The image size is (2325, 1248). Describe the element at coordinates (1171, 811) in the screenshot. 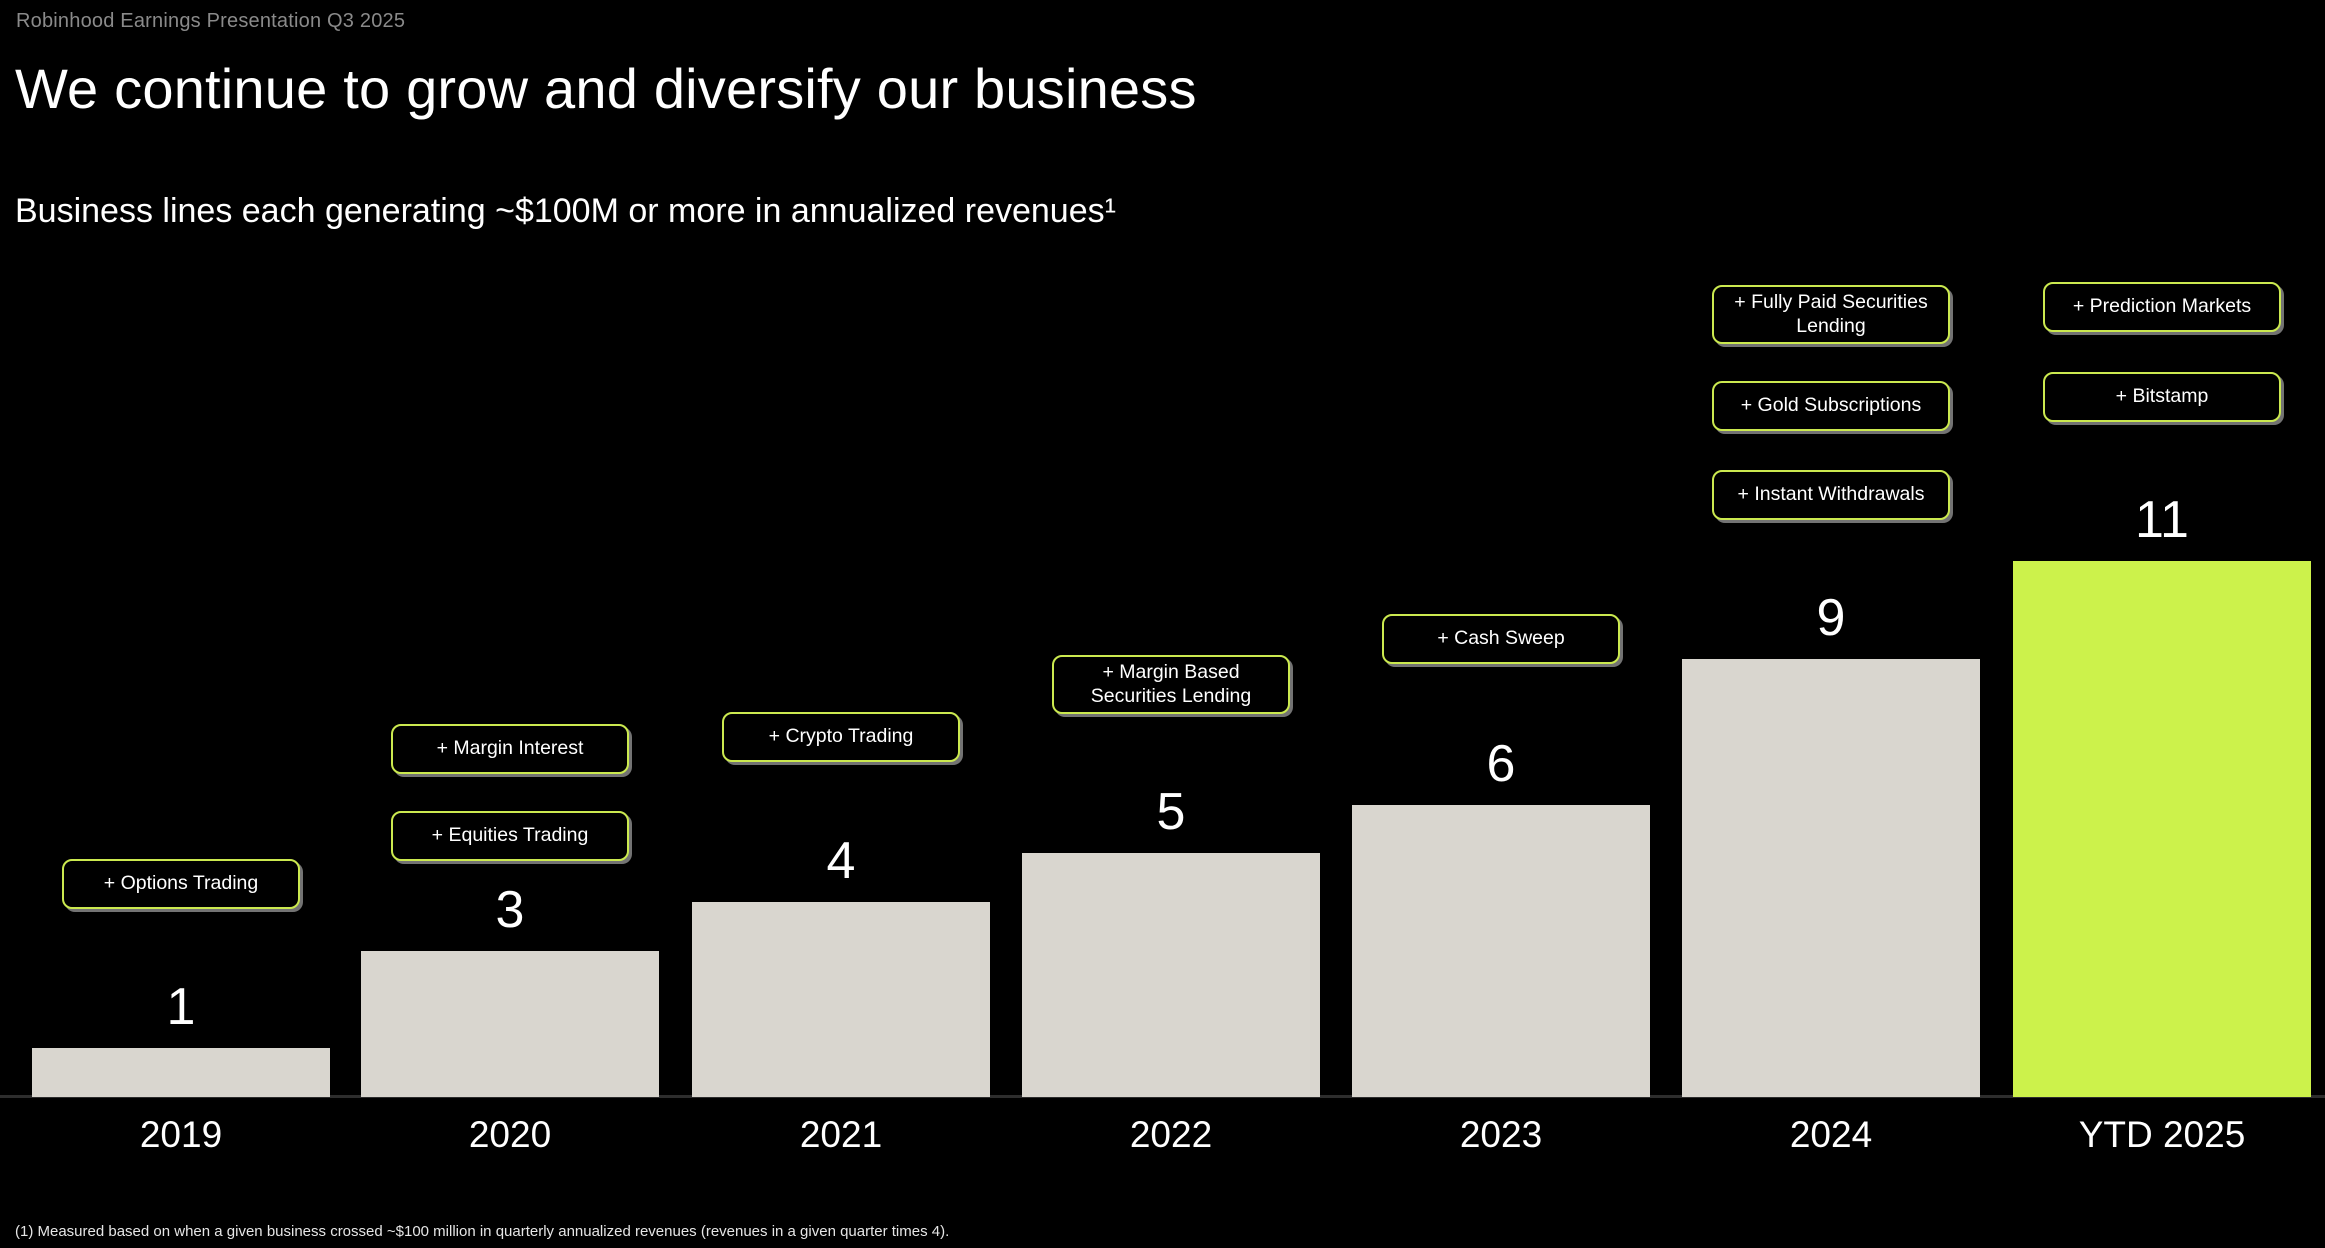

I see `bar-value-2022: 5` at that location.